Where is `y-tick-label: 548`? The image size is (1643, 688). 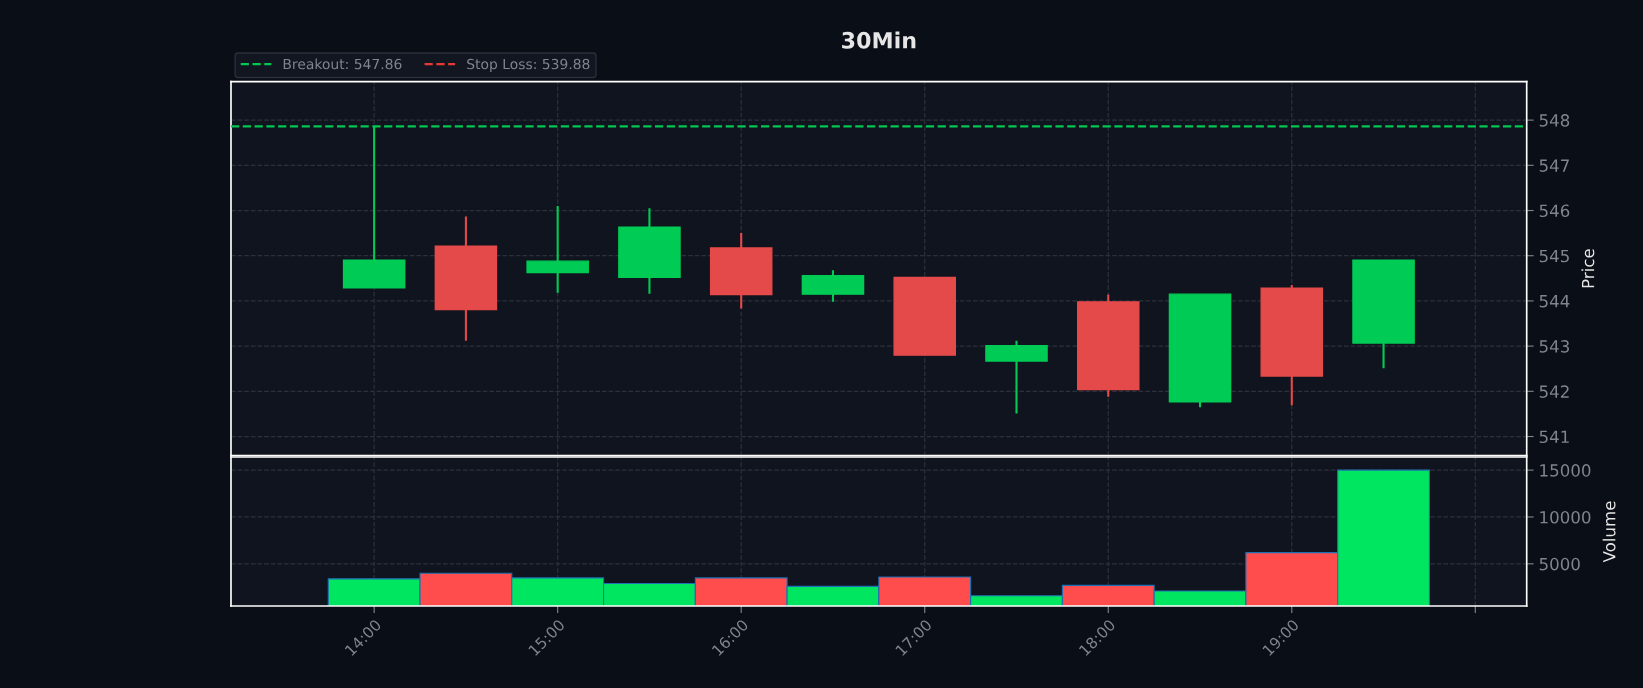
y-tick-label: 548 is located at coordinates (1554, 120).